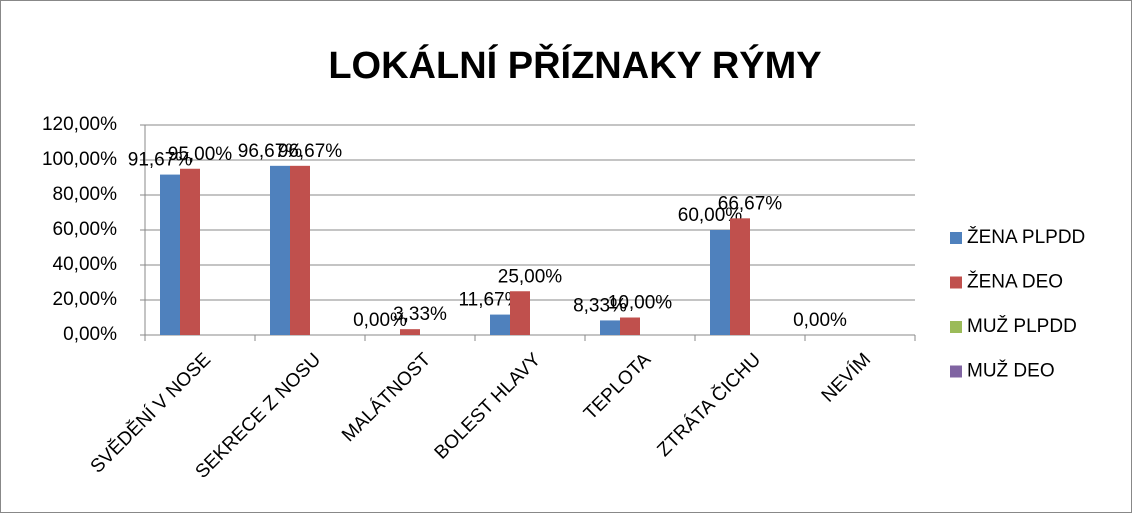  What do you see at coordinates (90, 334) in the screenshot?
I see `y-tick-label: 0,00%` at bounding box center [90, 334].